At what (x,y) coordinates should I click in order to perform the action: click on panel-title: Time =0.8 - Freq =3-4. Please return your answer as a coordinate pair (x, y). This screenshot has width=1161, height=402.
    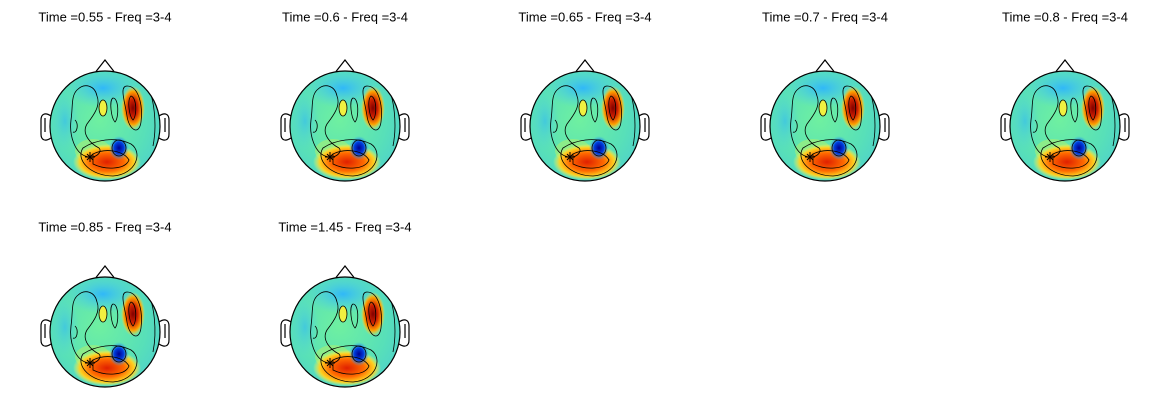
    Looking at the image, I should click on (1065, 16).